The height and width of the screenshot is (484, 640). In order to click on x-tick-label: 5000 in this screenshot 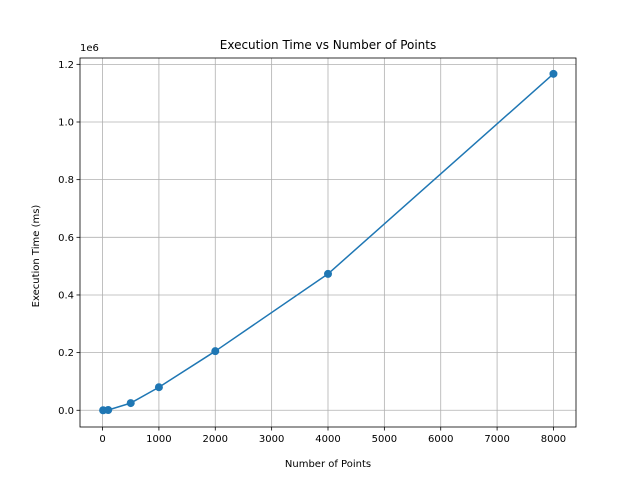, I will do `click(384, 439)`.